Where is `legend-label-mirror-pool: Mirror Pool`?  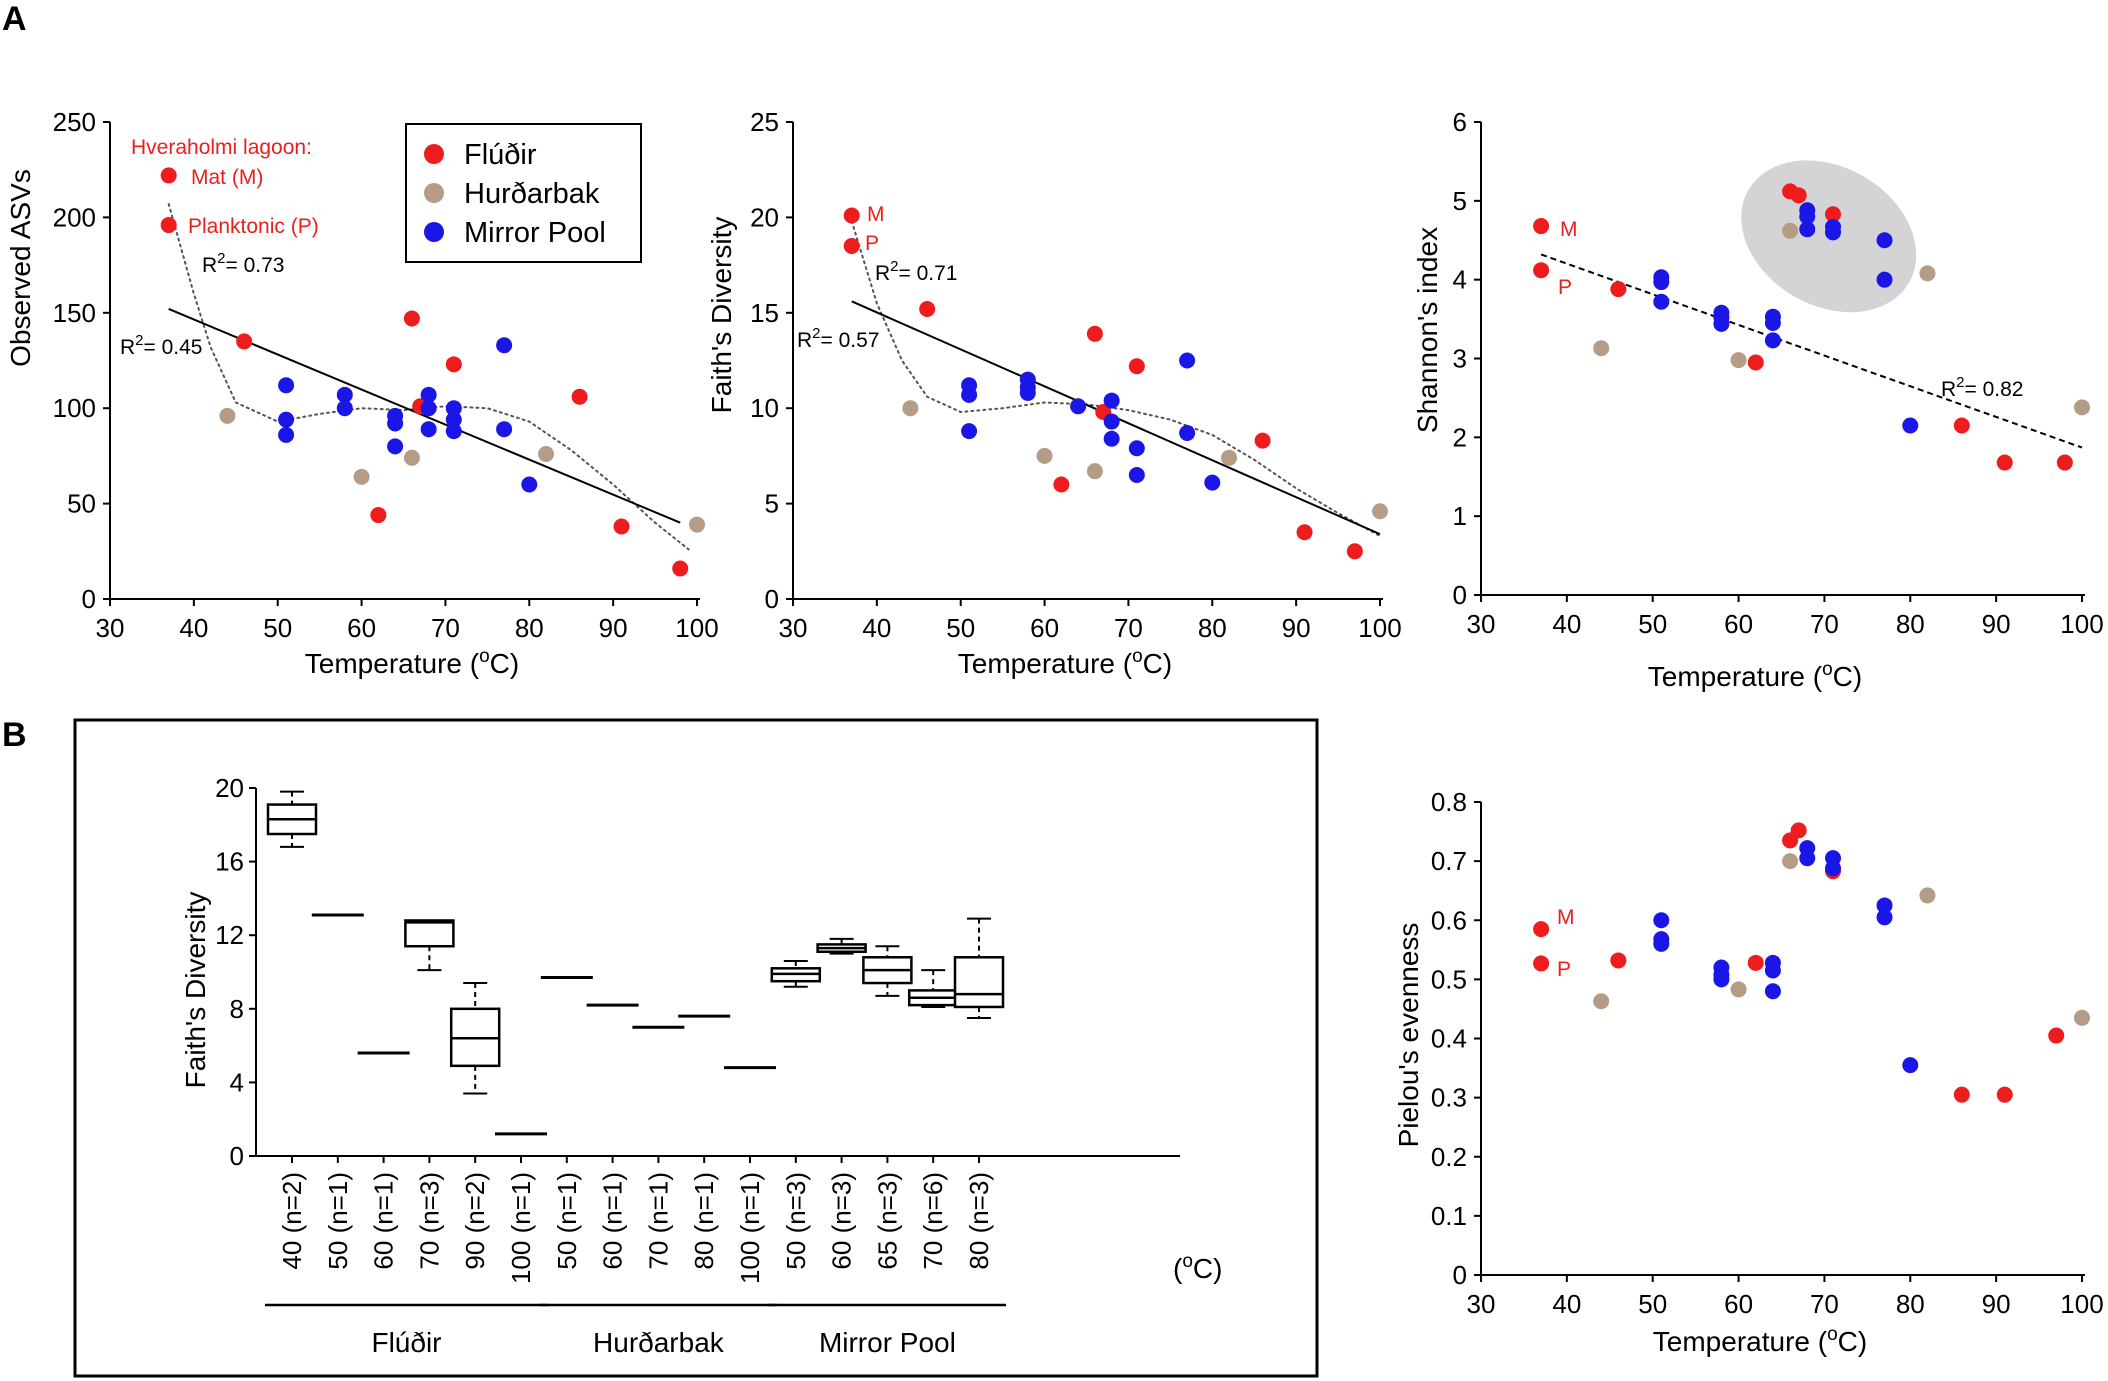
legend-label-mirror-pool: Mirror Pool is located at coordinates (535, 233).